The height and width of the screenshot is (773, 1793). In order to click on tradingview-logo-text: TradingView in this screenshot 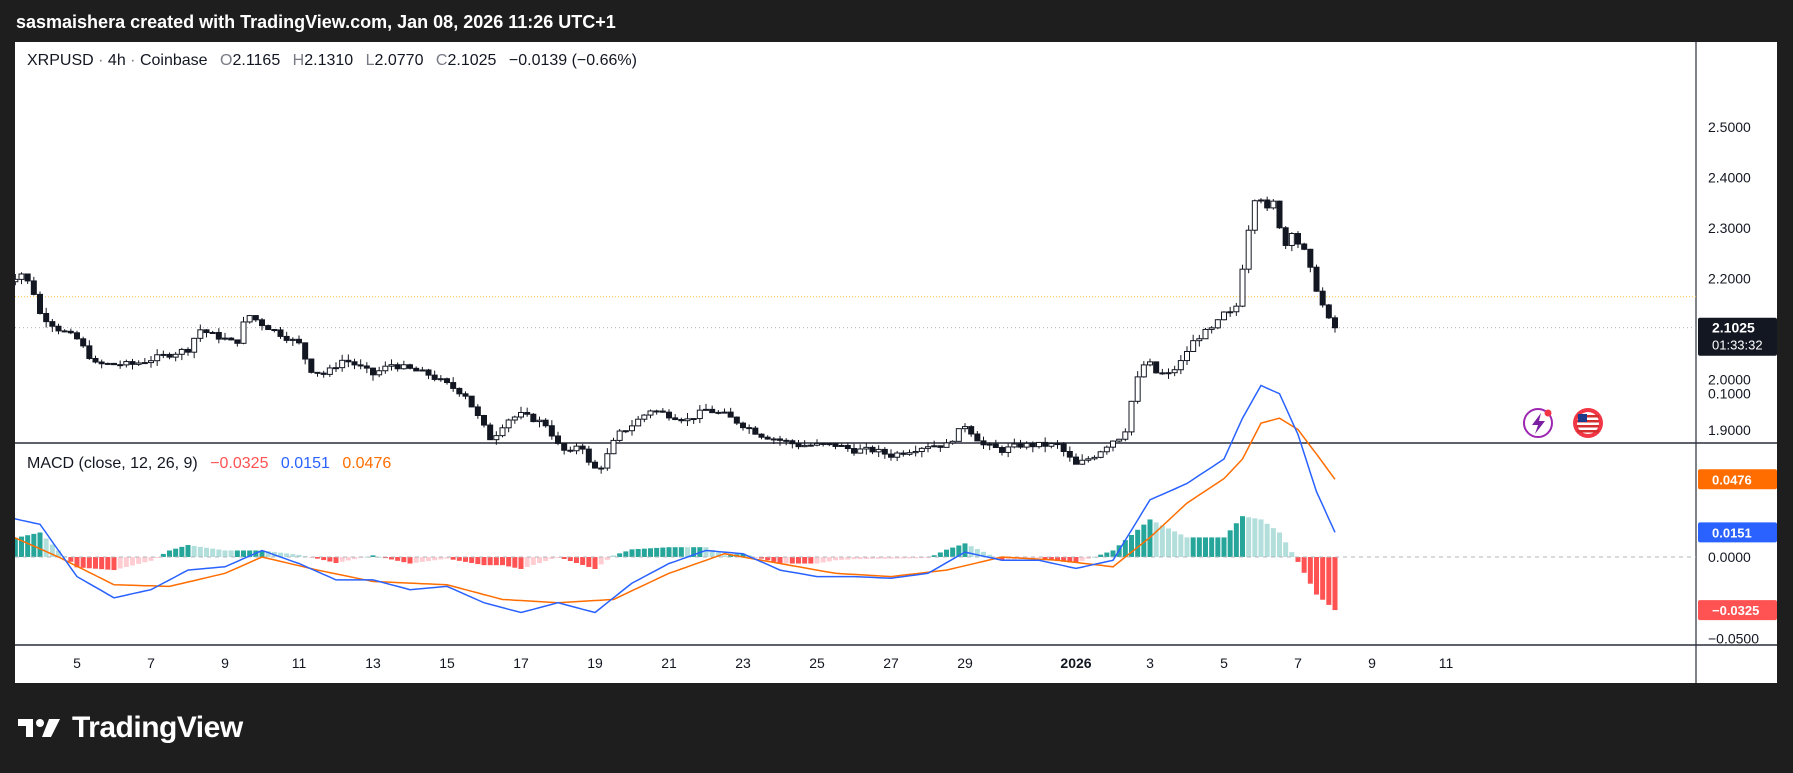, I will do `click(157, 727)`.